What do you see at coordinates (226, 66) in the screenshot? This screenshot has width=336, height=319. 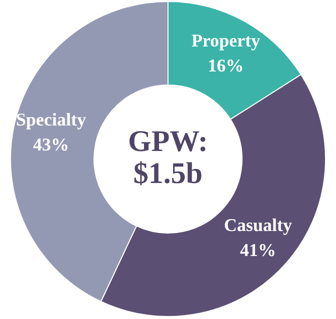 I see `data-label: 16%` at bounding box center [226, 66].